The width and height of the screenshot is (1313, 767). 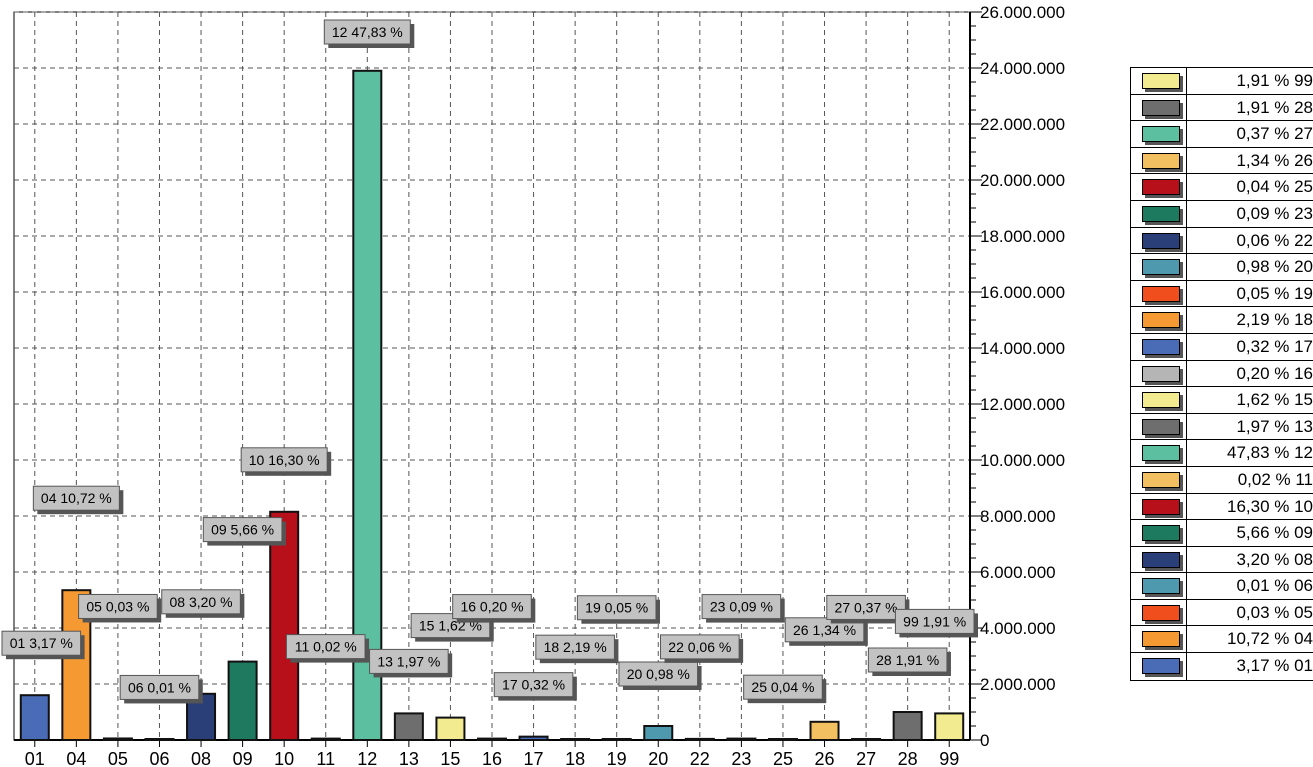 I want to click on x-tick-label: 26, so click(x=825, y=758).